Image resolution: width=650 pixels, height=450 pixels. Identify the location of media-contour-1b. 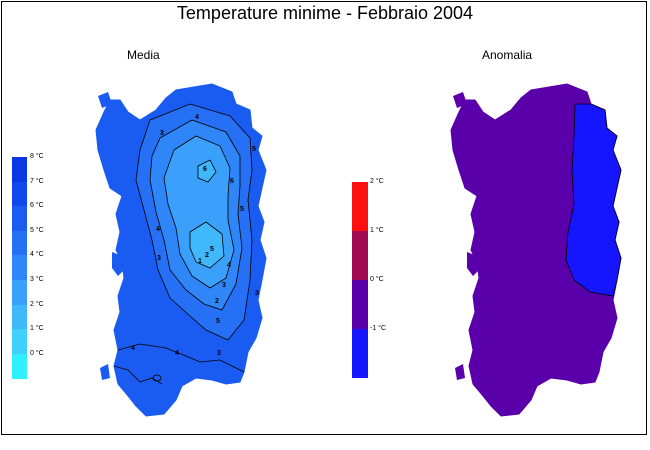
(207, 171).